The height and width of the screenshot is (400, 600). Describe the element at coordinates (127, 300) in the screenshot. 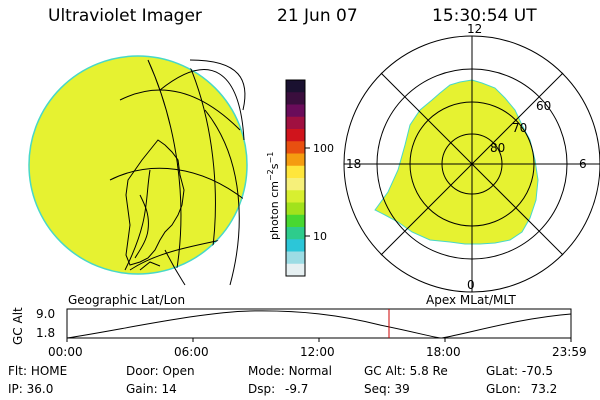

I see `left-panel-caption: Geographic Lat/Lon` at that location.